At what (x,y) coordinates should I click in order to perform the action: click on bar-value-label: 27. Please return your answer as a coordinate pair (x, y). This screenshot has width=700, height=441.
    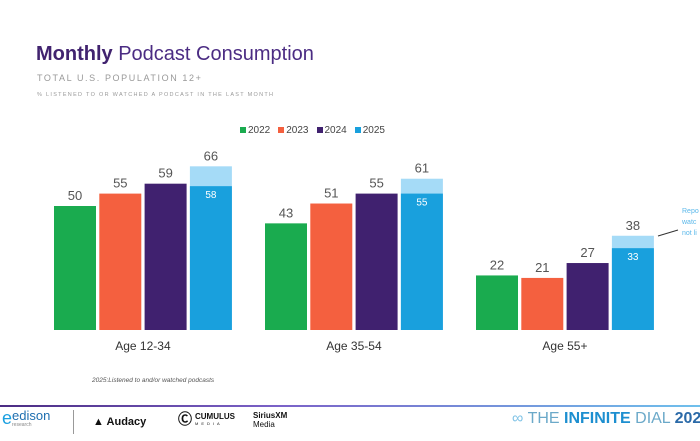
    Looking at the image, I should click on (587, 252).